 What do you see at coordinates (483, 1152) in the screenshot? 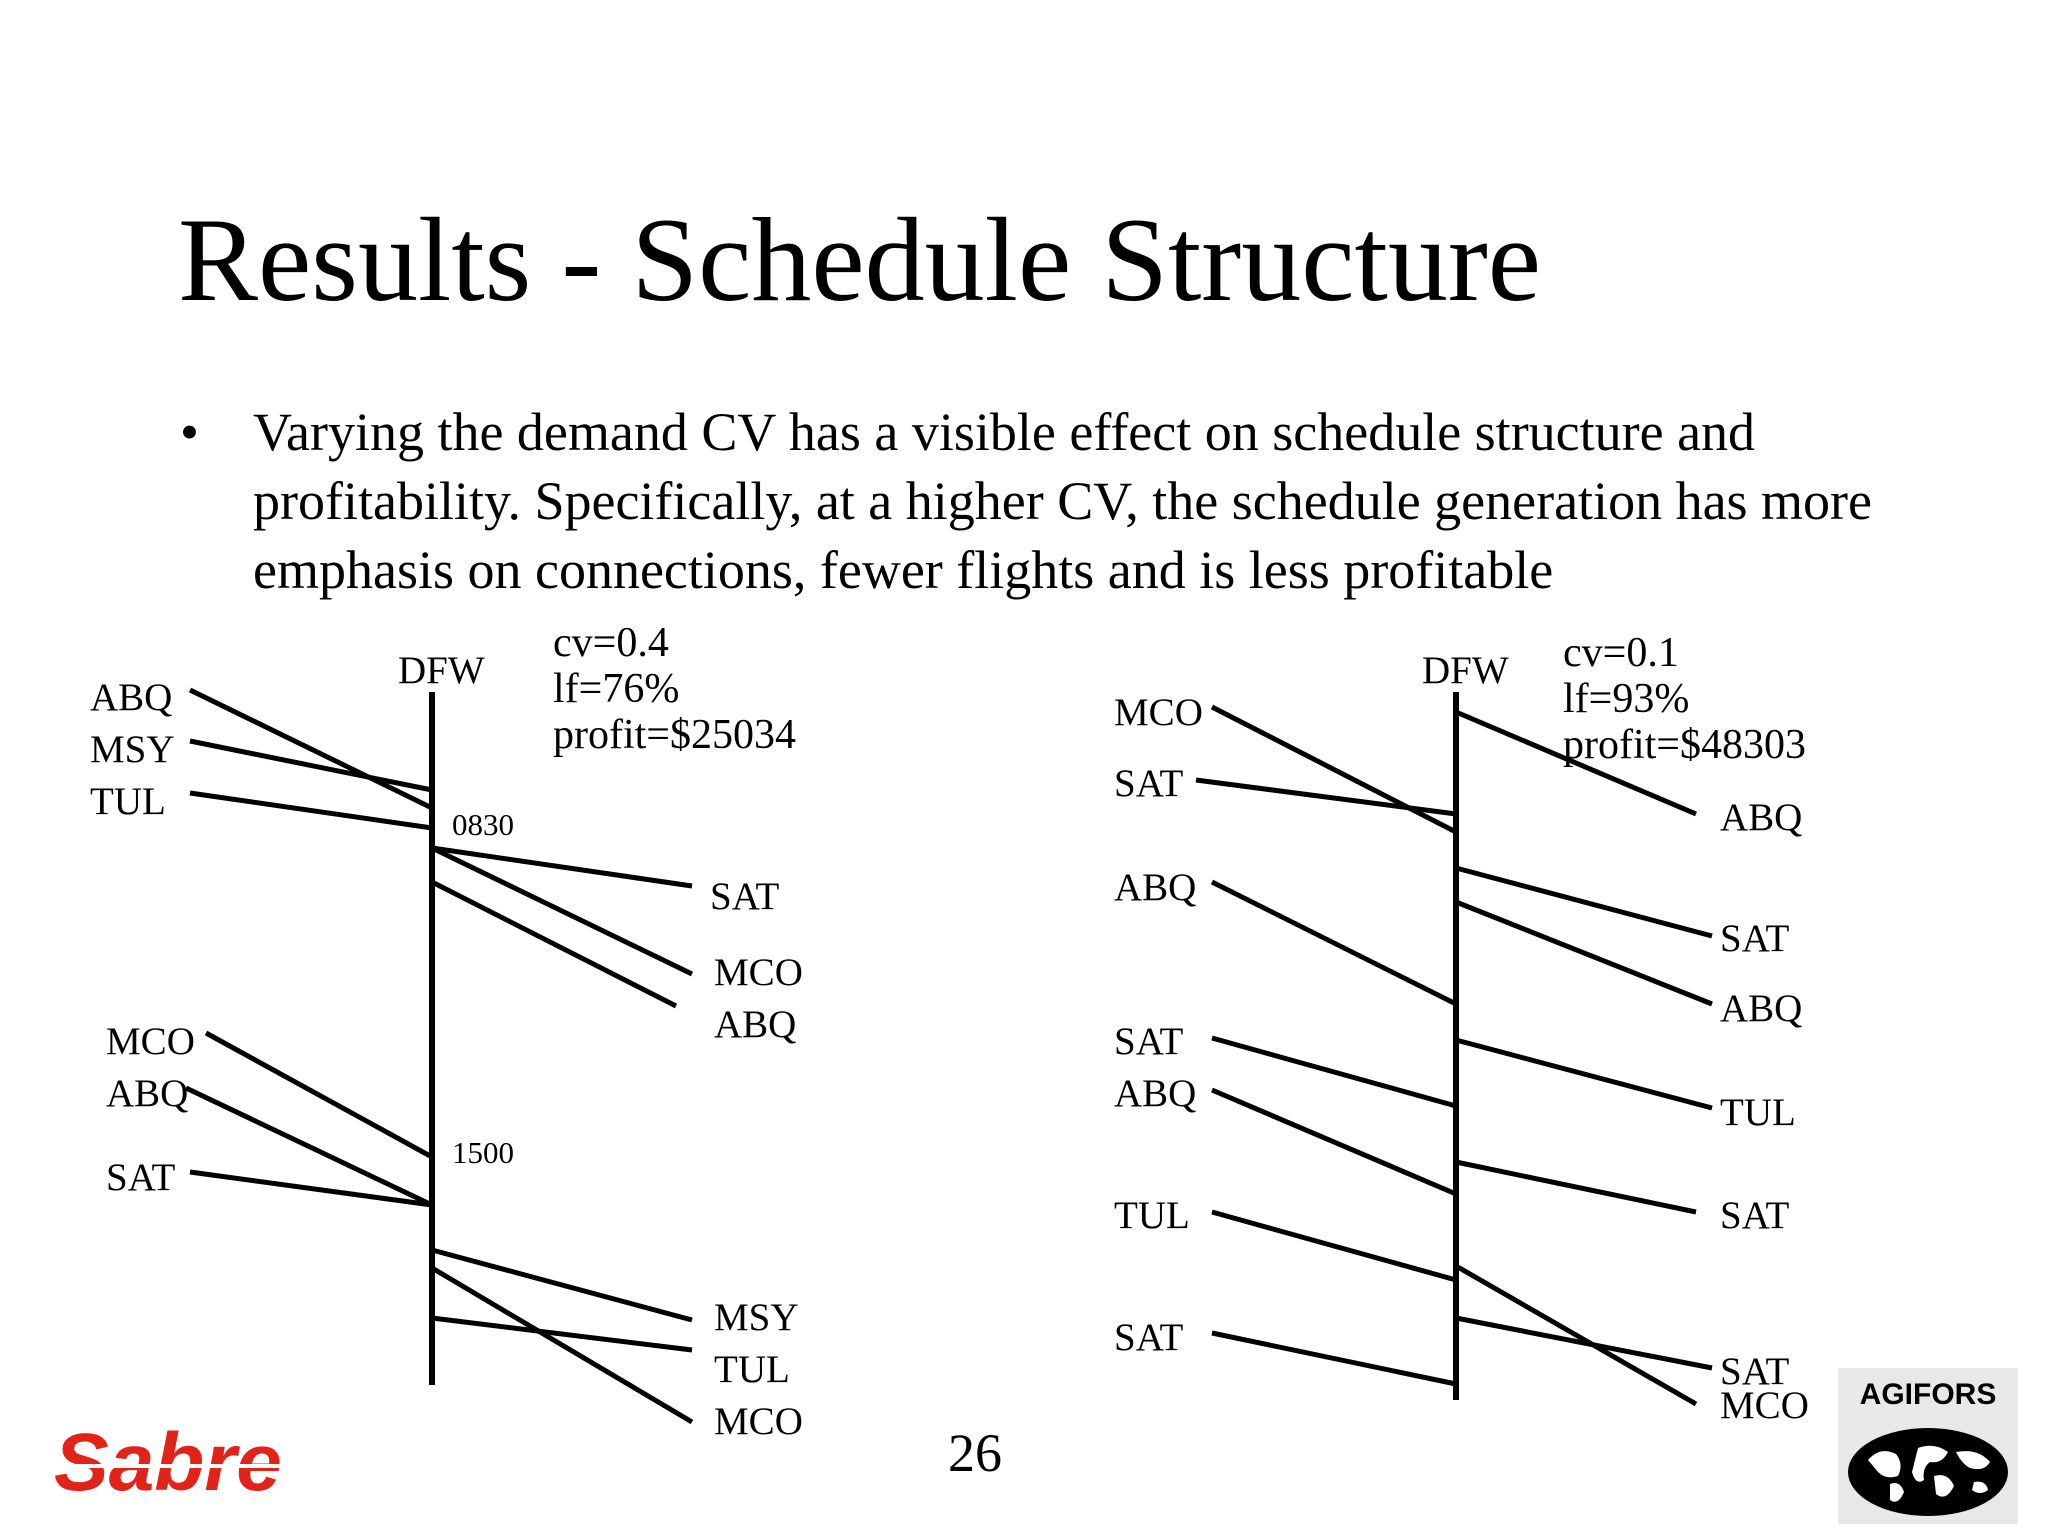
I see `left-bank-time-2: 1500` at bounding box center [483, 1152].